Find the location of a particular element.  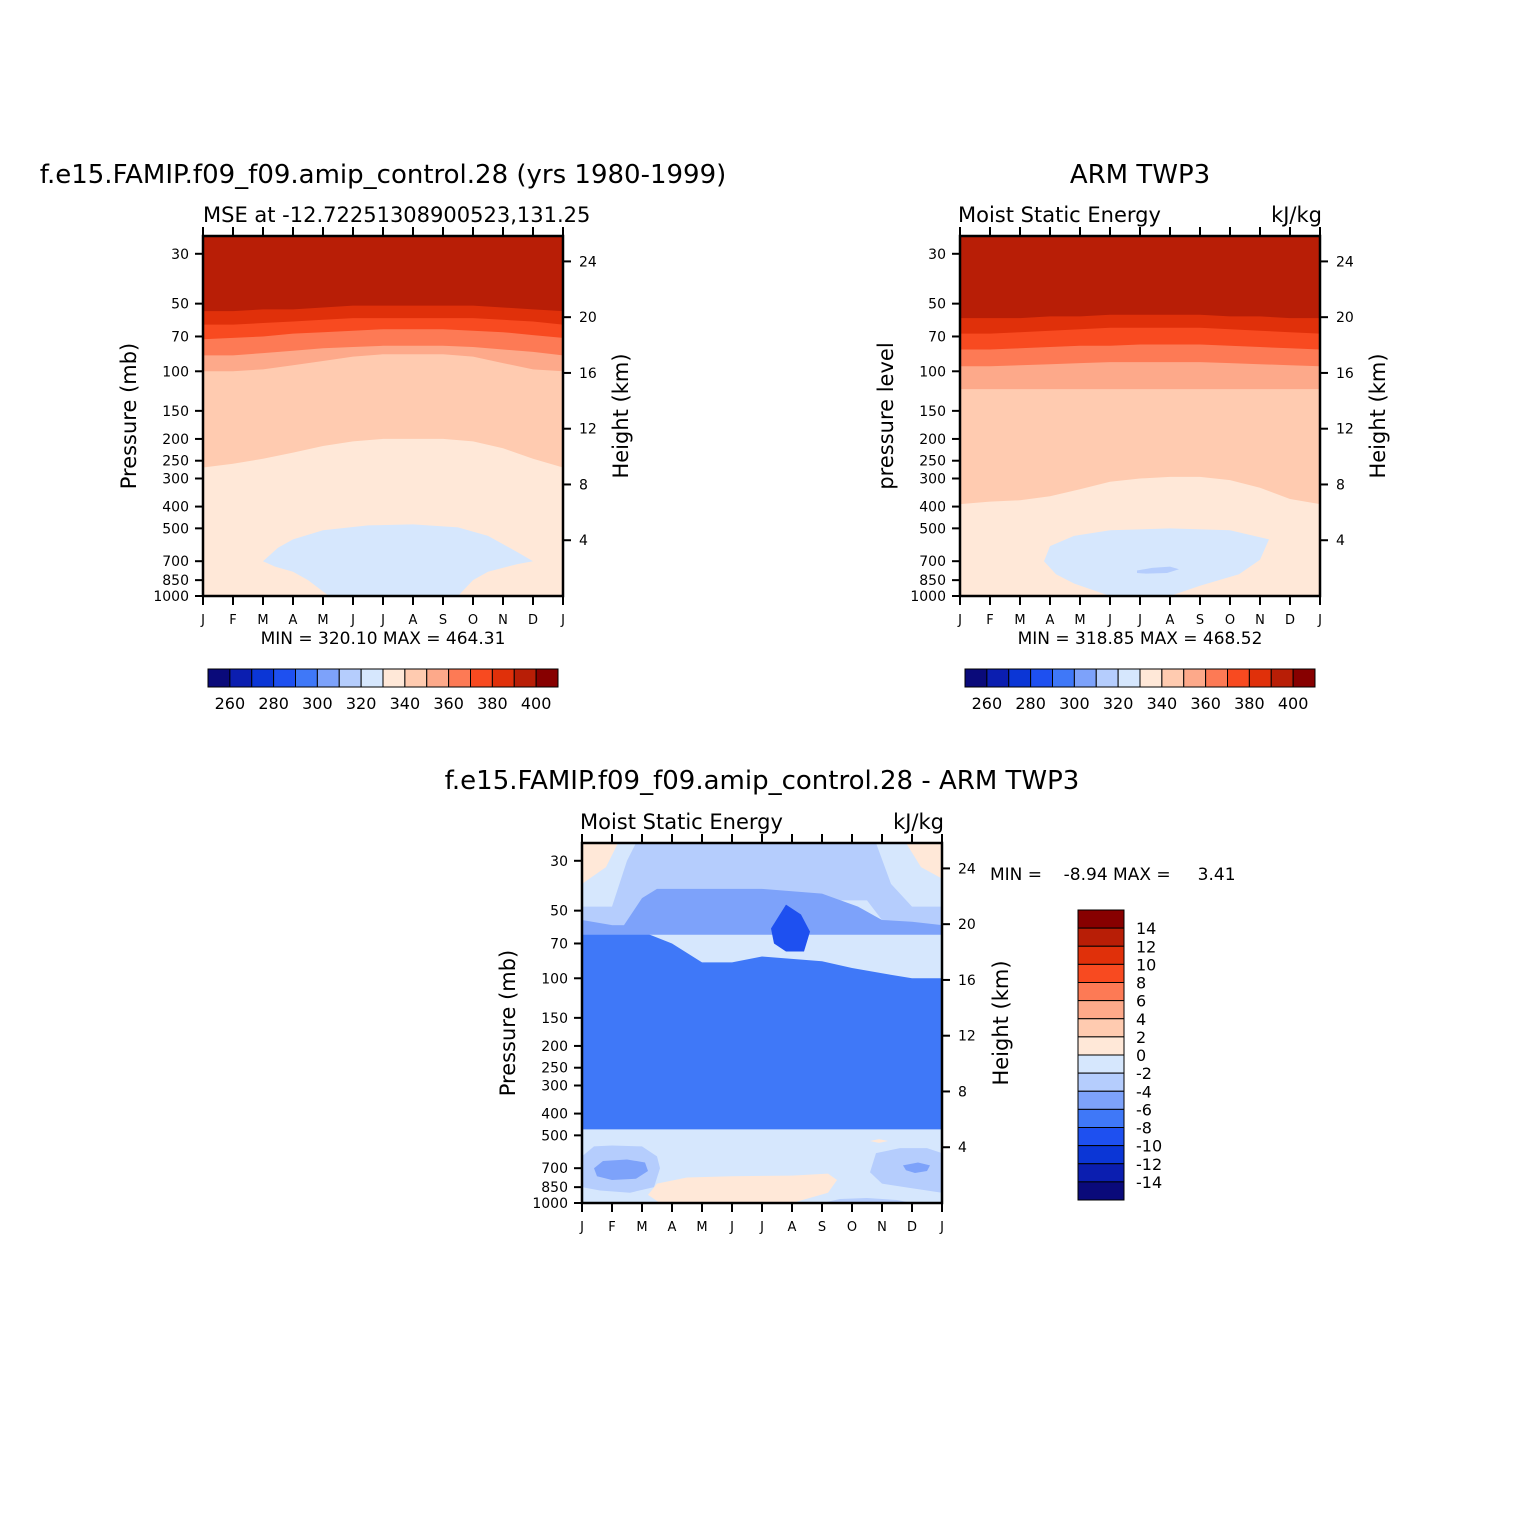

panel-subtitle-right: kJ/kg is located at coordinates (1296, 215).